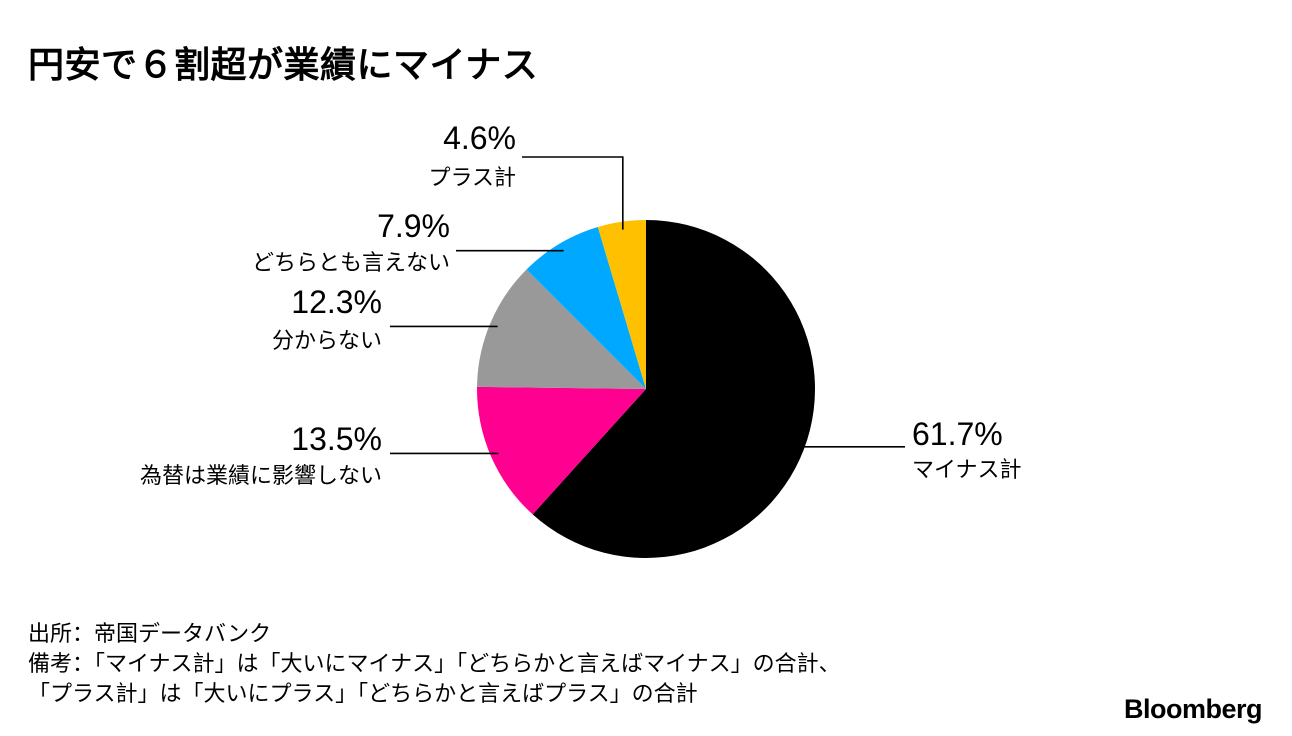 The height and width of the screenshot is (736, 1292). I want to click on bloomberg-logo: Bloomberg, so click(1193, 709).